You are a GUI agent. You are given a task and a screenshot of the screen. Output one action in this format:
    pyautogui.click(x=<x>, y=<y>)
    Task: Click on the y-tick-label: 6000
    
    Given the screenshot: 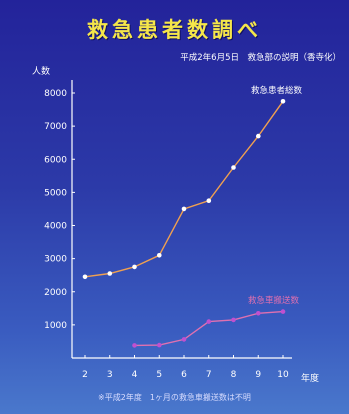 What is the action you would take?
    pyautogui.click(x=55, y=160)
    